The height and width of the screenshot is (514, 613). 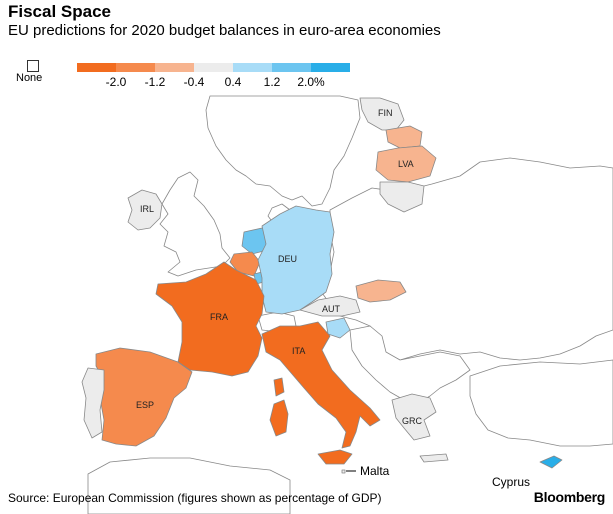 I want to click on country-est, so click(x=404, y=137).